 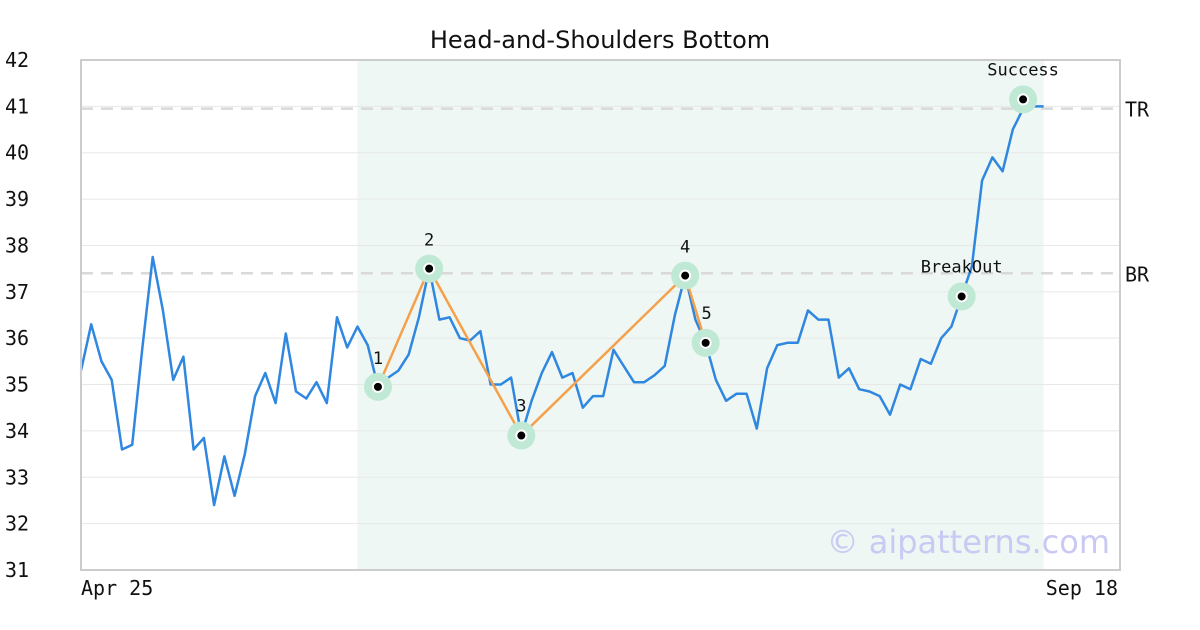 What do you see at coordinates (429, 241) in the screenshot?
I see `pattern-point-label: 2` at bounding box center [429, 241].